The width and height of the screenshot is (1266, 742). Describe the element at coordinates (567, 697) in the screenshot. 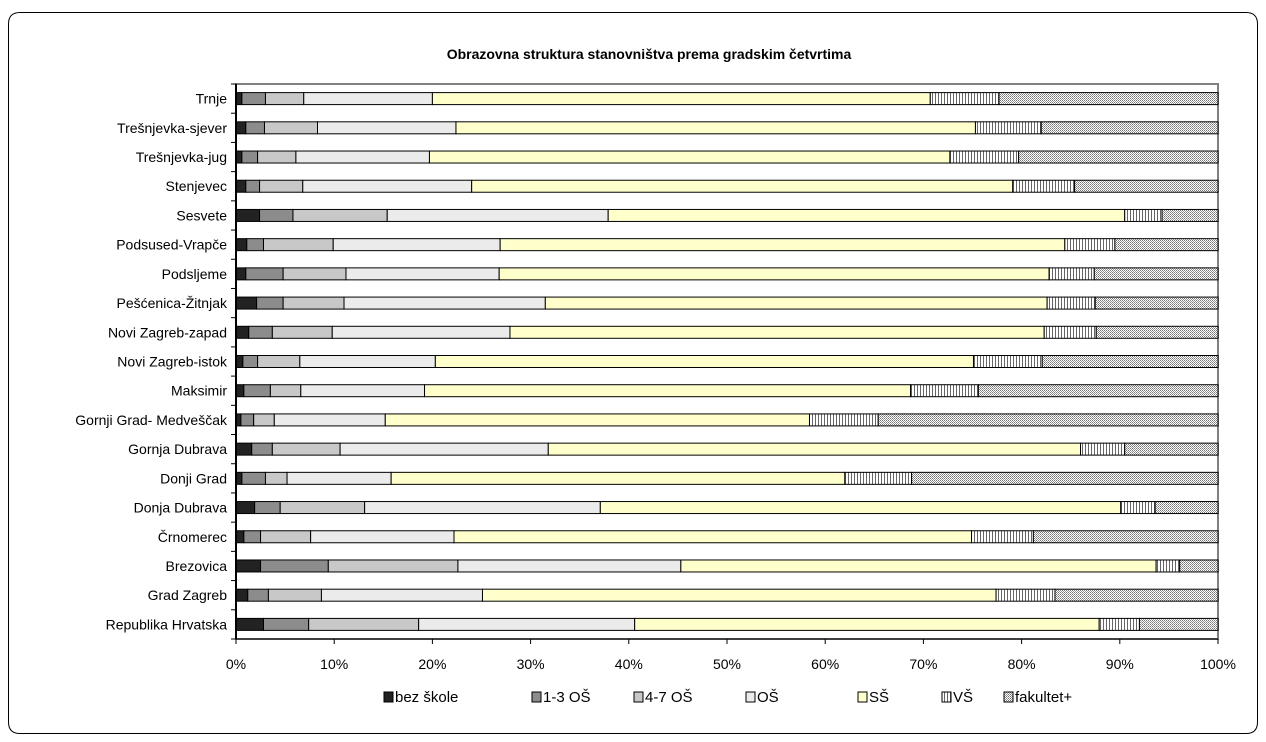

I see `legend-label-1-3-o: 1-3 OŠ` at that location.